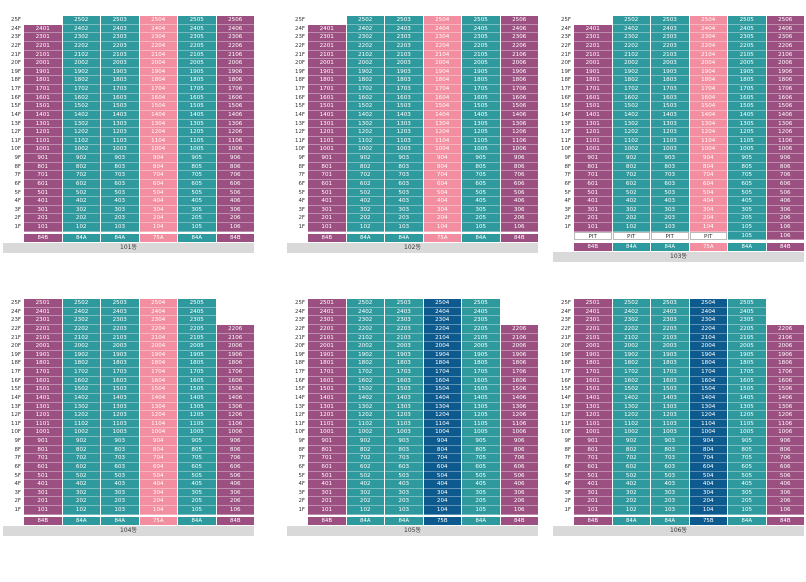 The height and width of the screenshot is (582, 806). What do you see at coordinates (158, 510) in the screenshot?
I see `unit-cell: 104` at bounding box center [158, 510].